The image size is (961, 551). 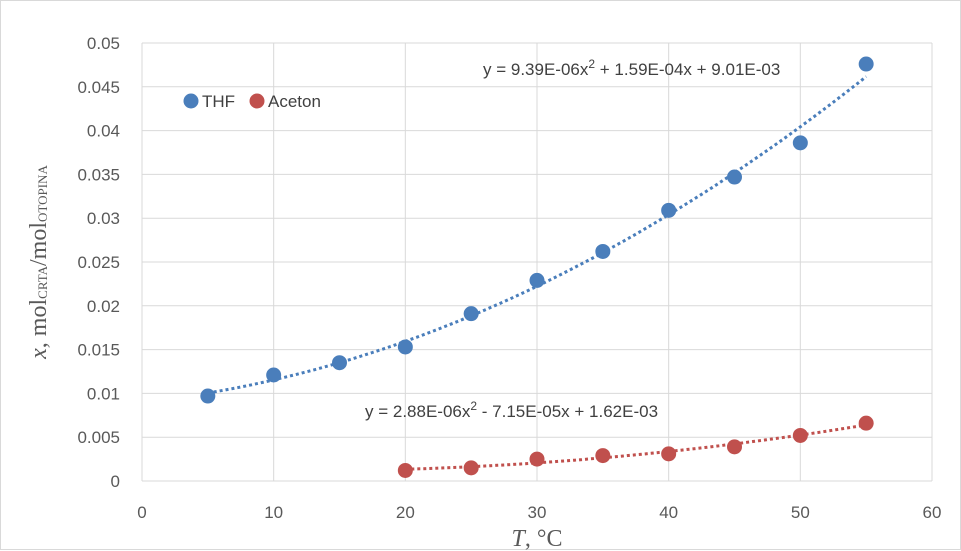 I want to click on equation-part: y = 2.88E-06x, so click(x=418, y=411).